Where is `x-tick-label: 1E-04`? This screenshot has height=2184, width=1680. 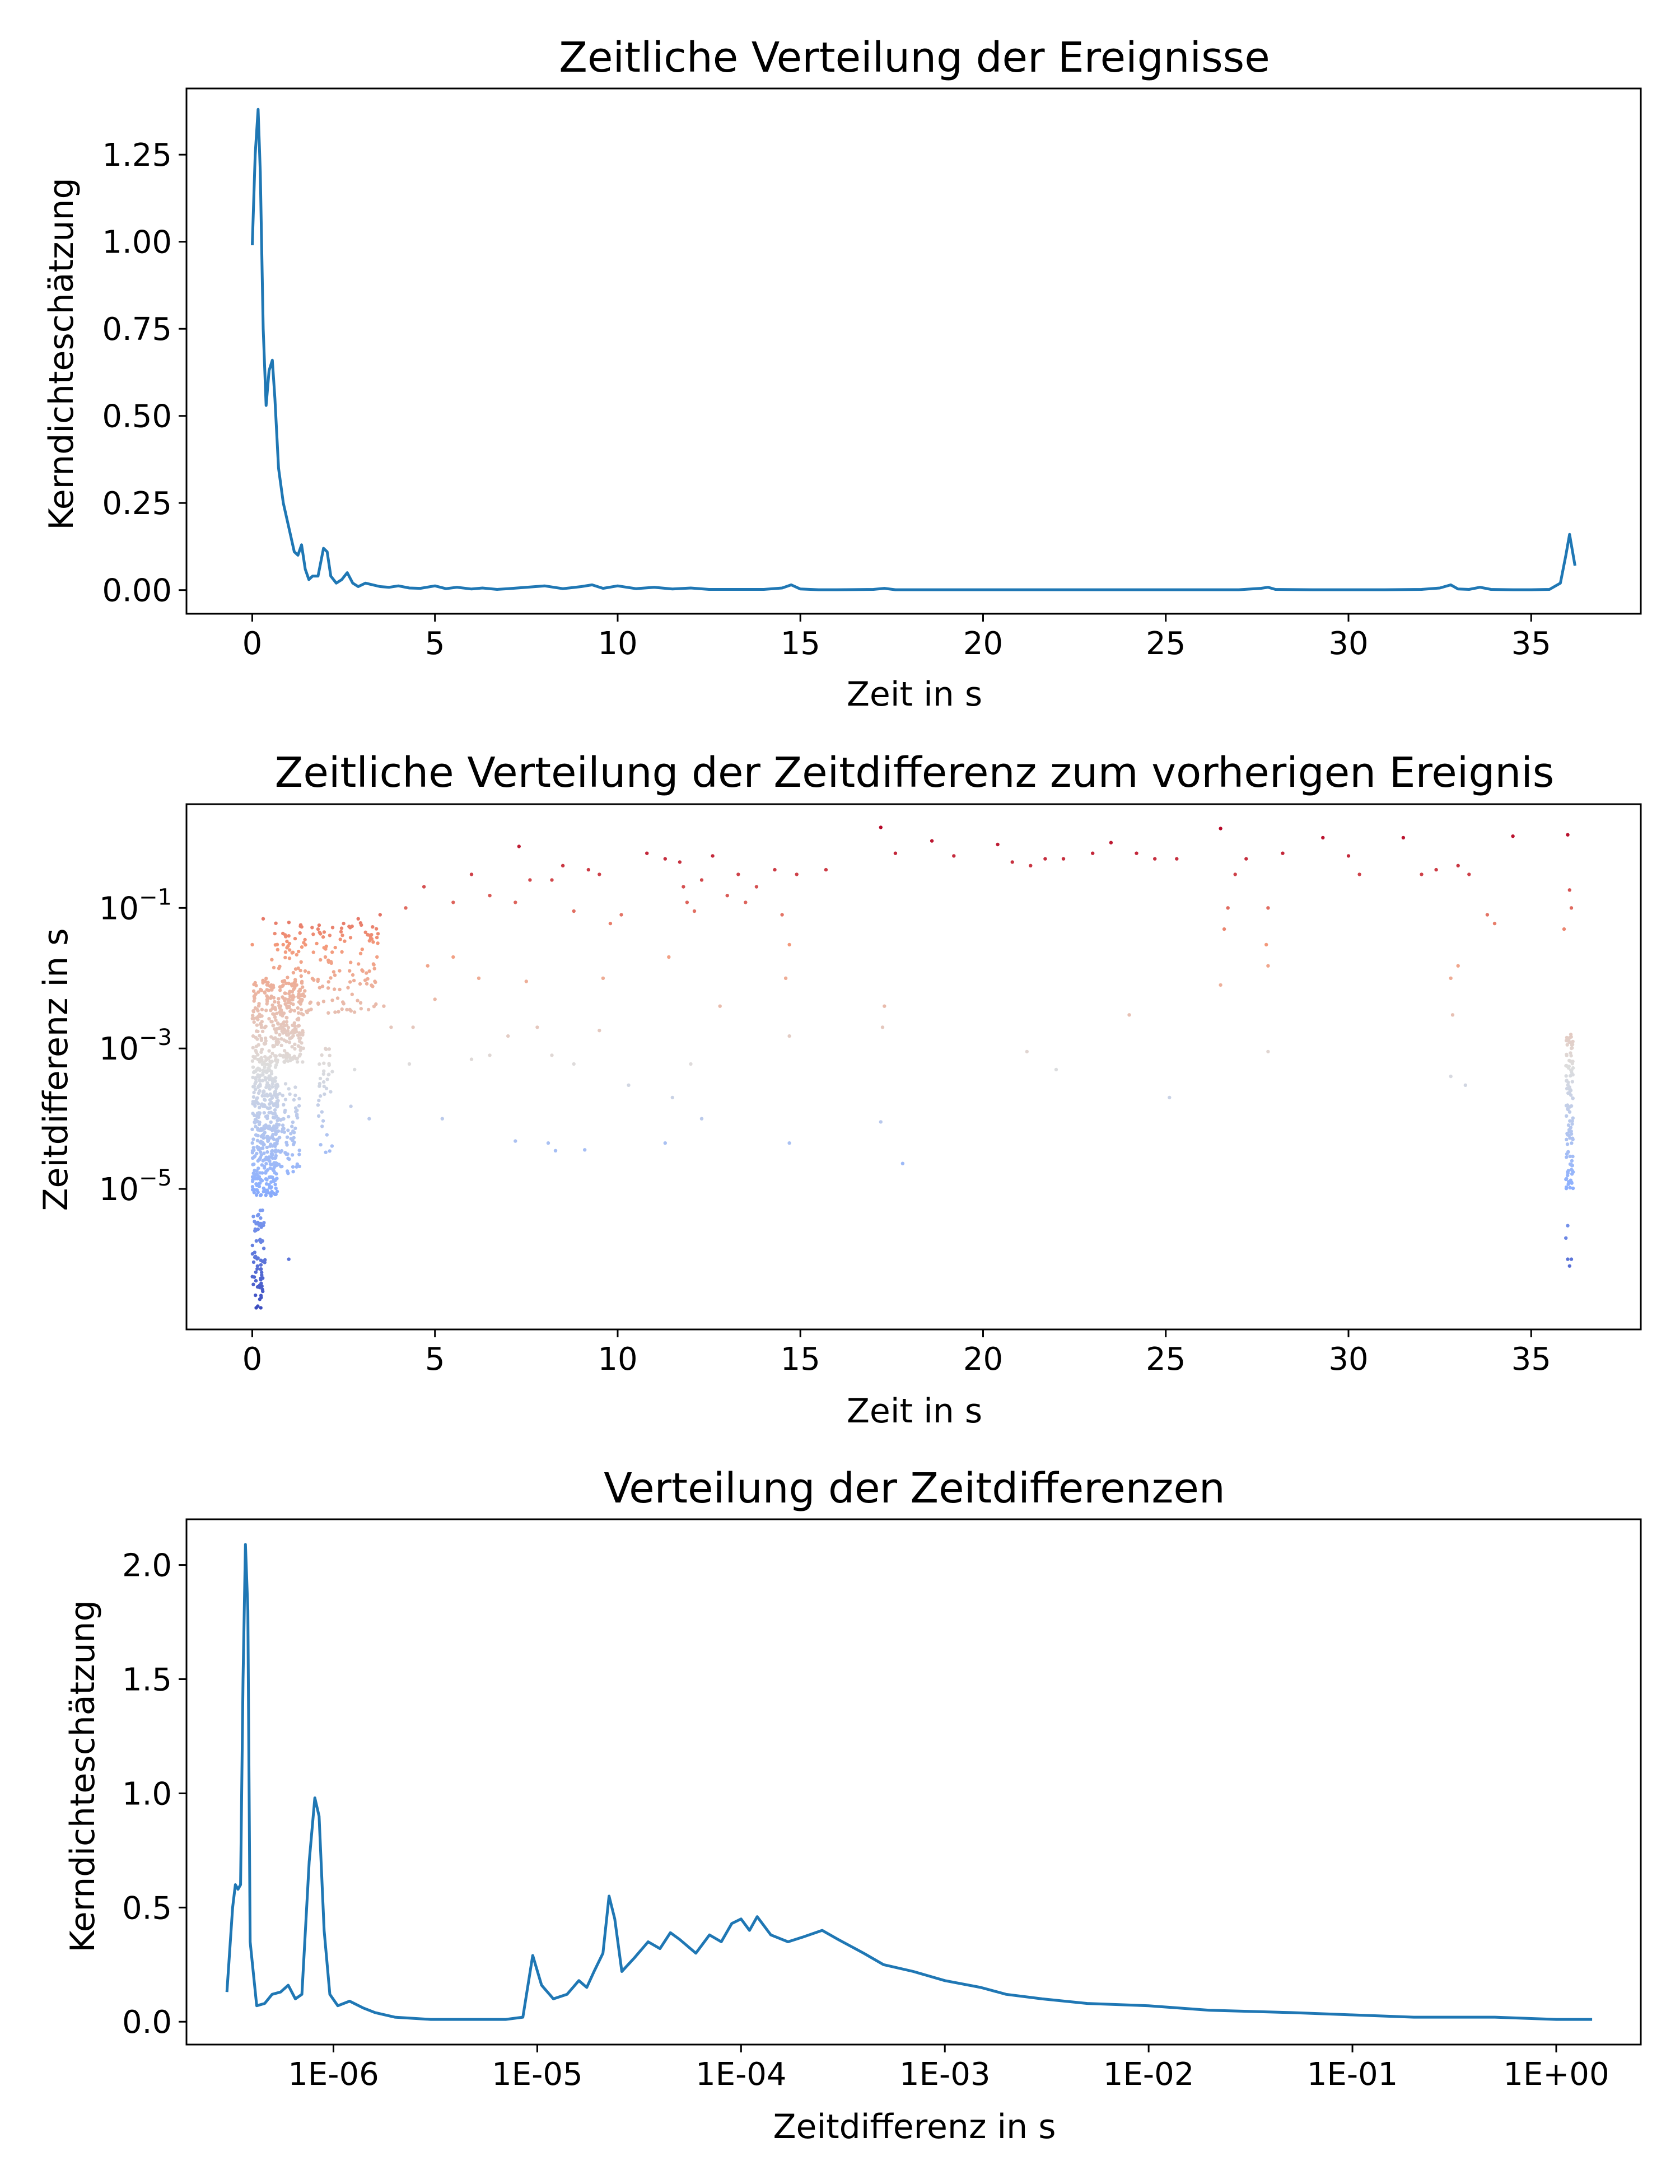 x-tick-label: 1E-04 is located at coordinates (741, 2075).